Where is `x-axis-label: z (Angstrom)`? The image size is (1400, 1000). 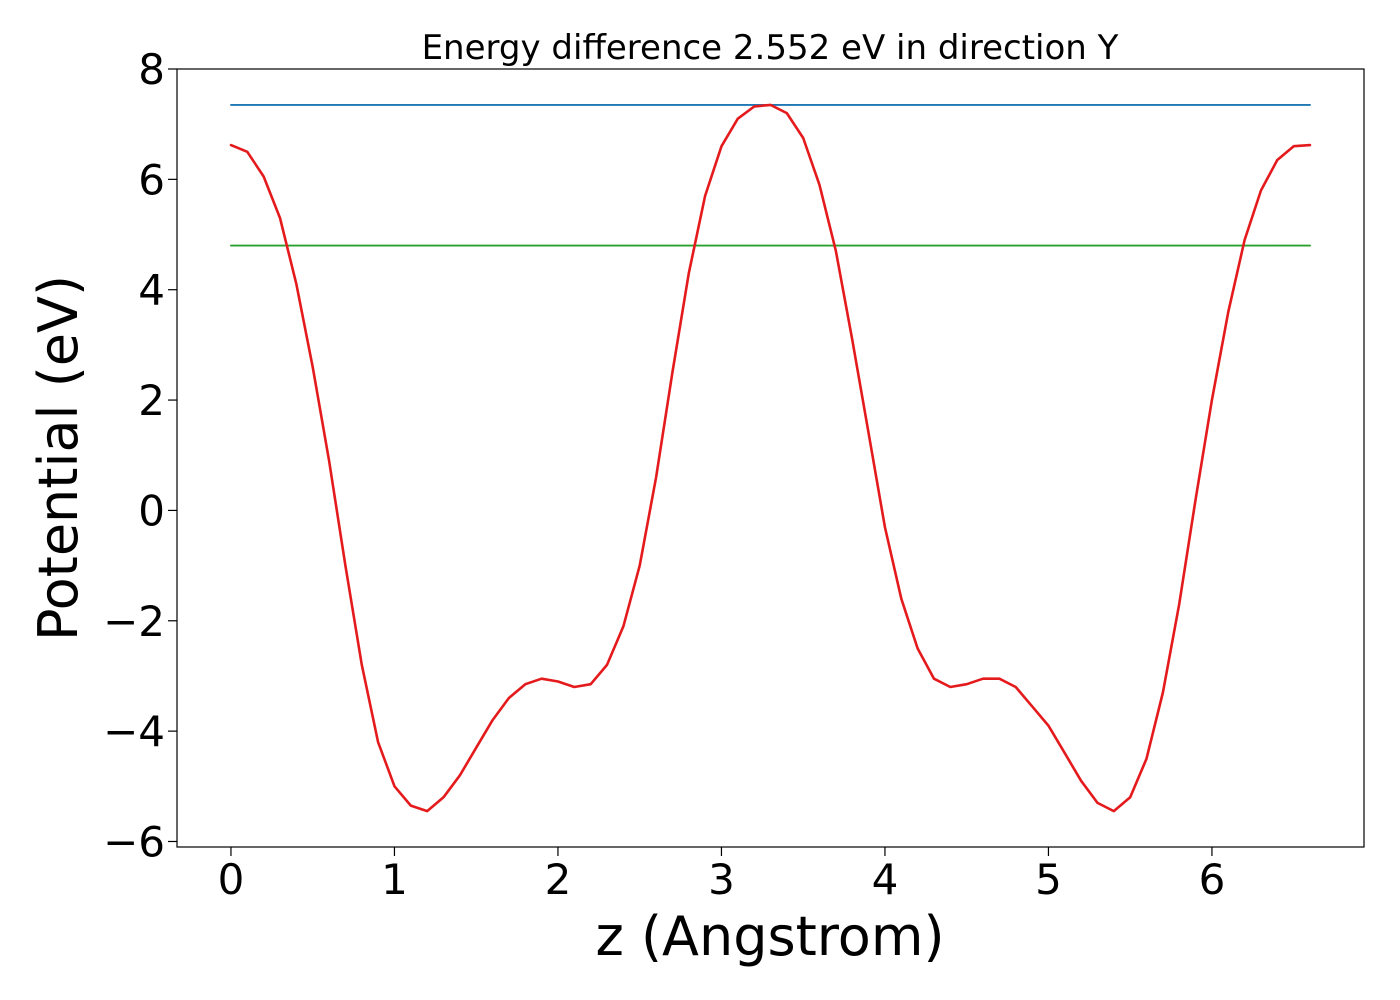
x-axis-label: z (Angstrom) is located at coordinates (769, 936).